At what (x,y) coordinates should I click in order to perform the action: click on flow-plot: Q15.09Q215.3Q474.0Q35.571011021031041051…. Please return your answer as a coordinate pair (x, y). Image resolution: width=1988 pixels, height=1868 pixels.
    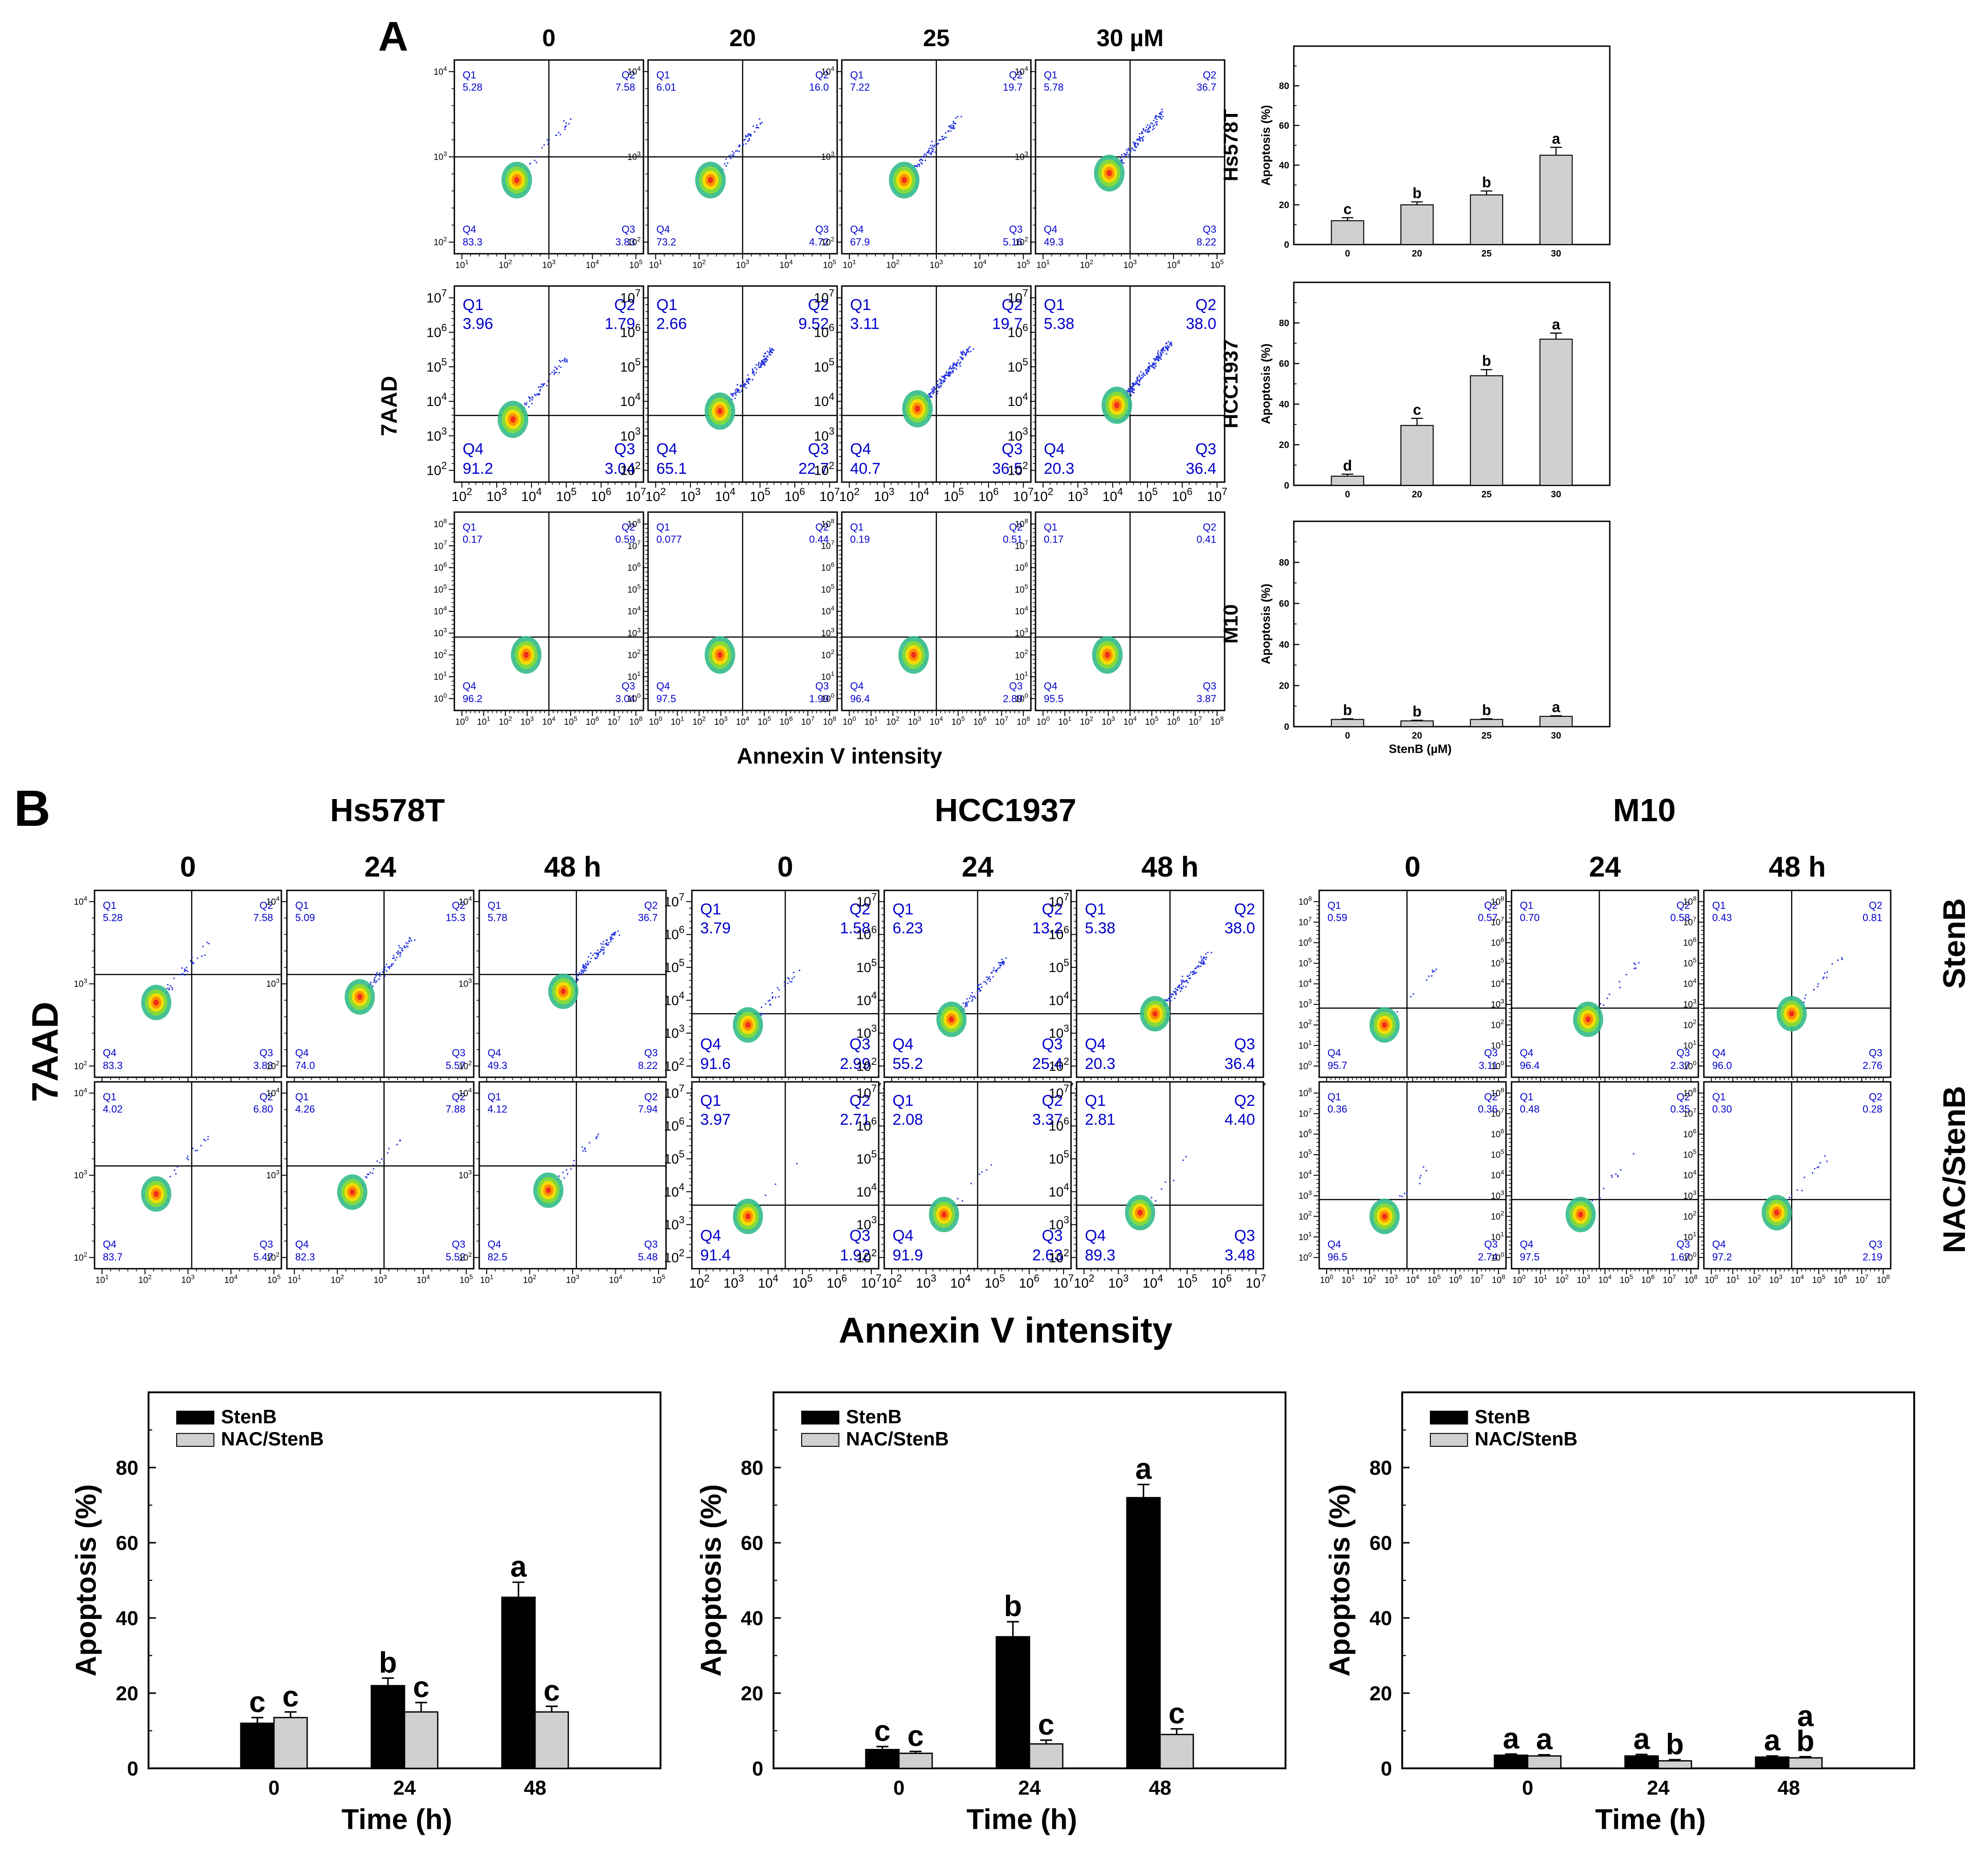
    Looking at the image, I should click on (370, 992).